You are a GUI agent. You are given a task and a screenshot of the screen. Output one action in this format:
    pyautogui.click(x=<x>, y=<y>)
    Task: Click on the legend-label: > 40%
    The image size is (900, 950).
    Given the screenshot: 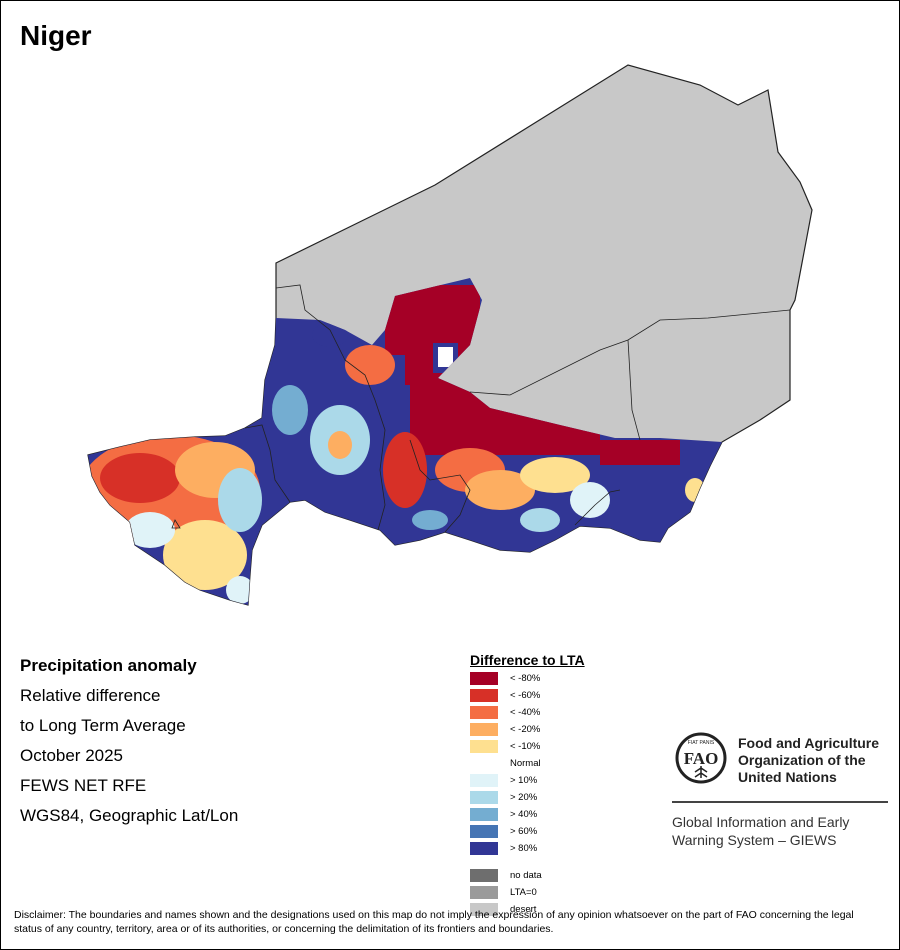 What is the action you would take?
    pyautogui.click(x=524, y=814)
    